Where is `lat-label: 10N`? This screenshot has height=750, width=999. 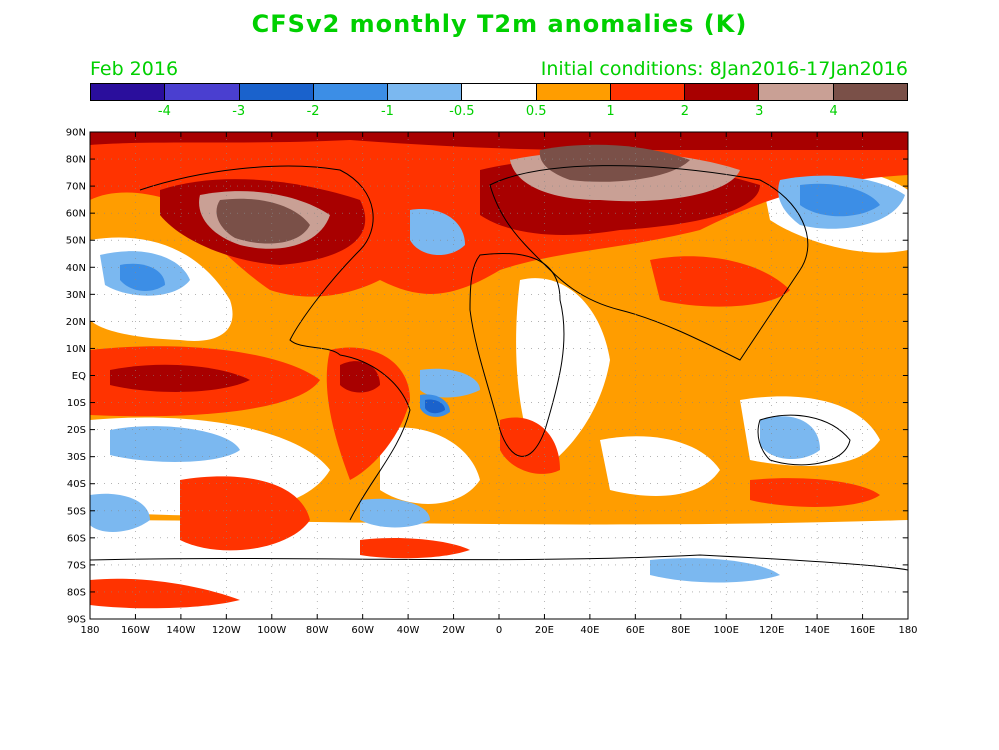
lat-label: 10N is located at coordinates (76, 349).